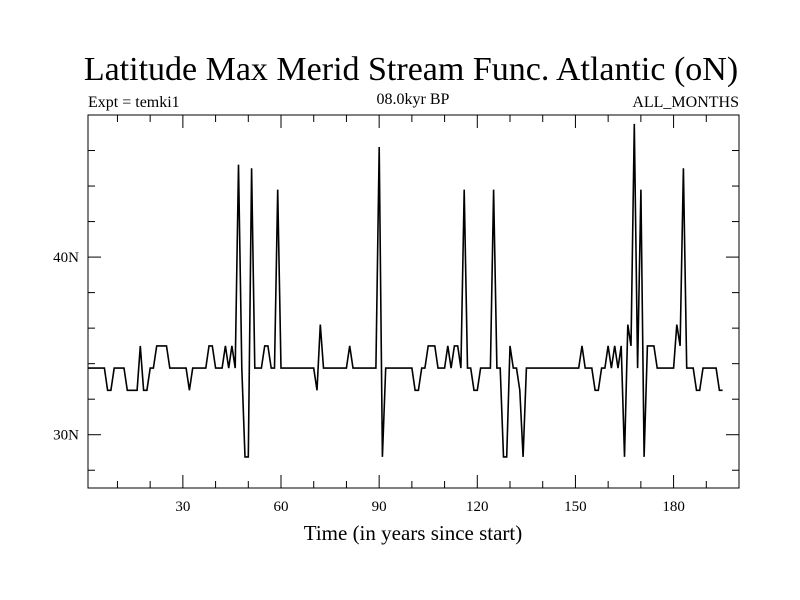 This screenshot has width=800, height=600. What do you see at coordinates (379, 507) in the screenshot?
I see `x-tick-label: 90` at bounding box center [379, 507].